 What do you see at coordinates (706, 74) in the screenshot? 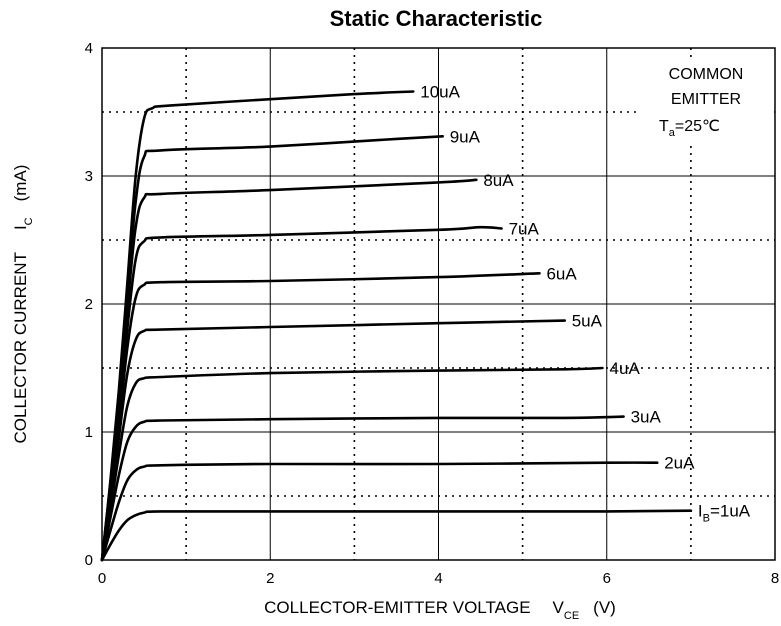
I see `annotation-common: COMMON` at bounding box center [706, 74].